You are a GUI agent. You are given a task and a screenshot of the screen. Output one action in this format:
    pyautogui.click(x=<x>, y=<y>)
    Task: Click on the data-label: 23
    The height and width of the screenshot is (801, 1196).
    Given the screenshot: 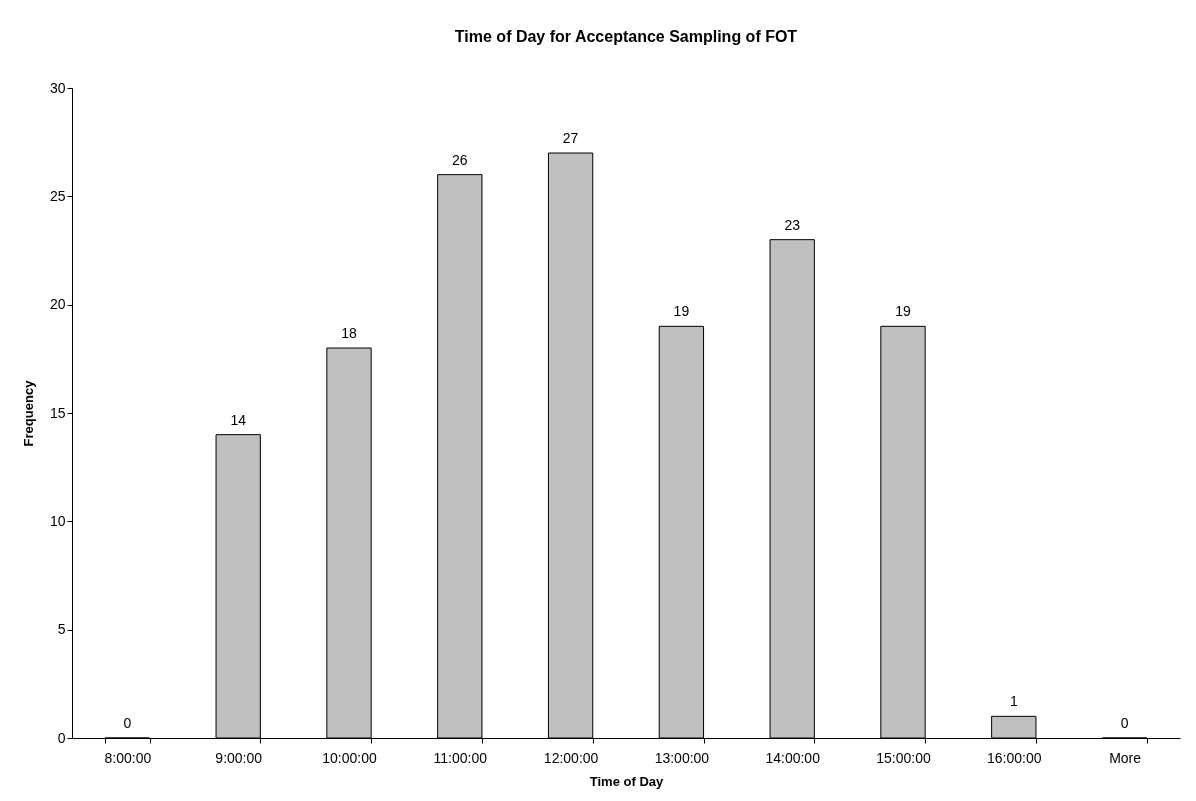 What is the action you would take?
    pyautogui.click(x=792, y=224)
    